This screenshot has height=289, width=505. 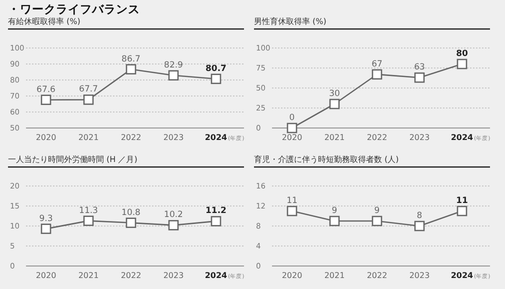 I want to click on chart-title: 育児・介護に伴う時短勤務取得者数 (人), so click(x=326, y=159).